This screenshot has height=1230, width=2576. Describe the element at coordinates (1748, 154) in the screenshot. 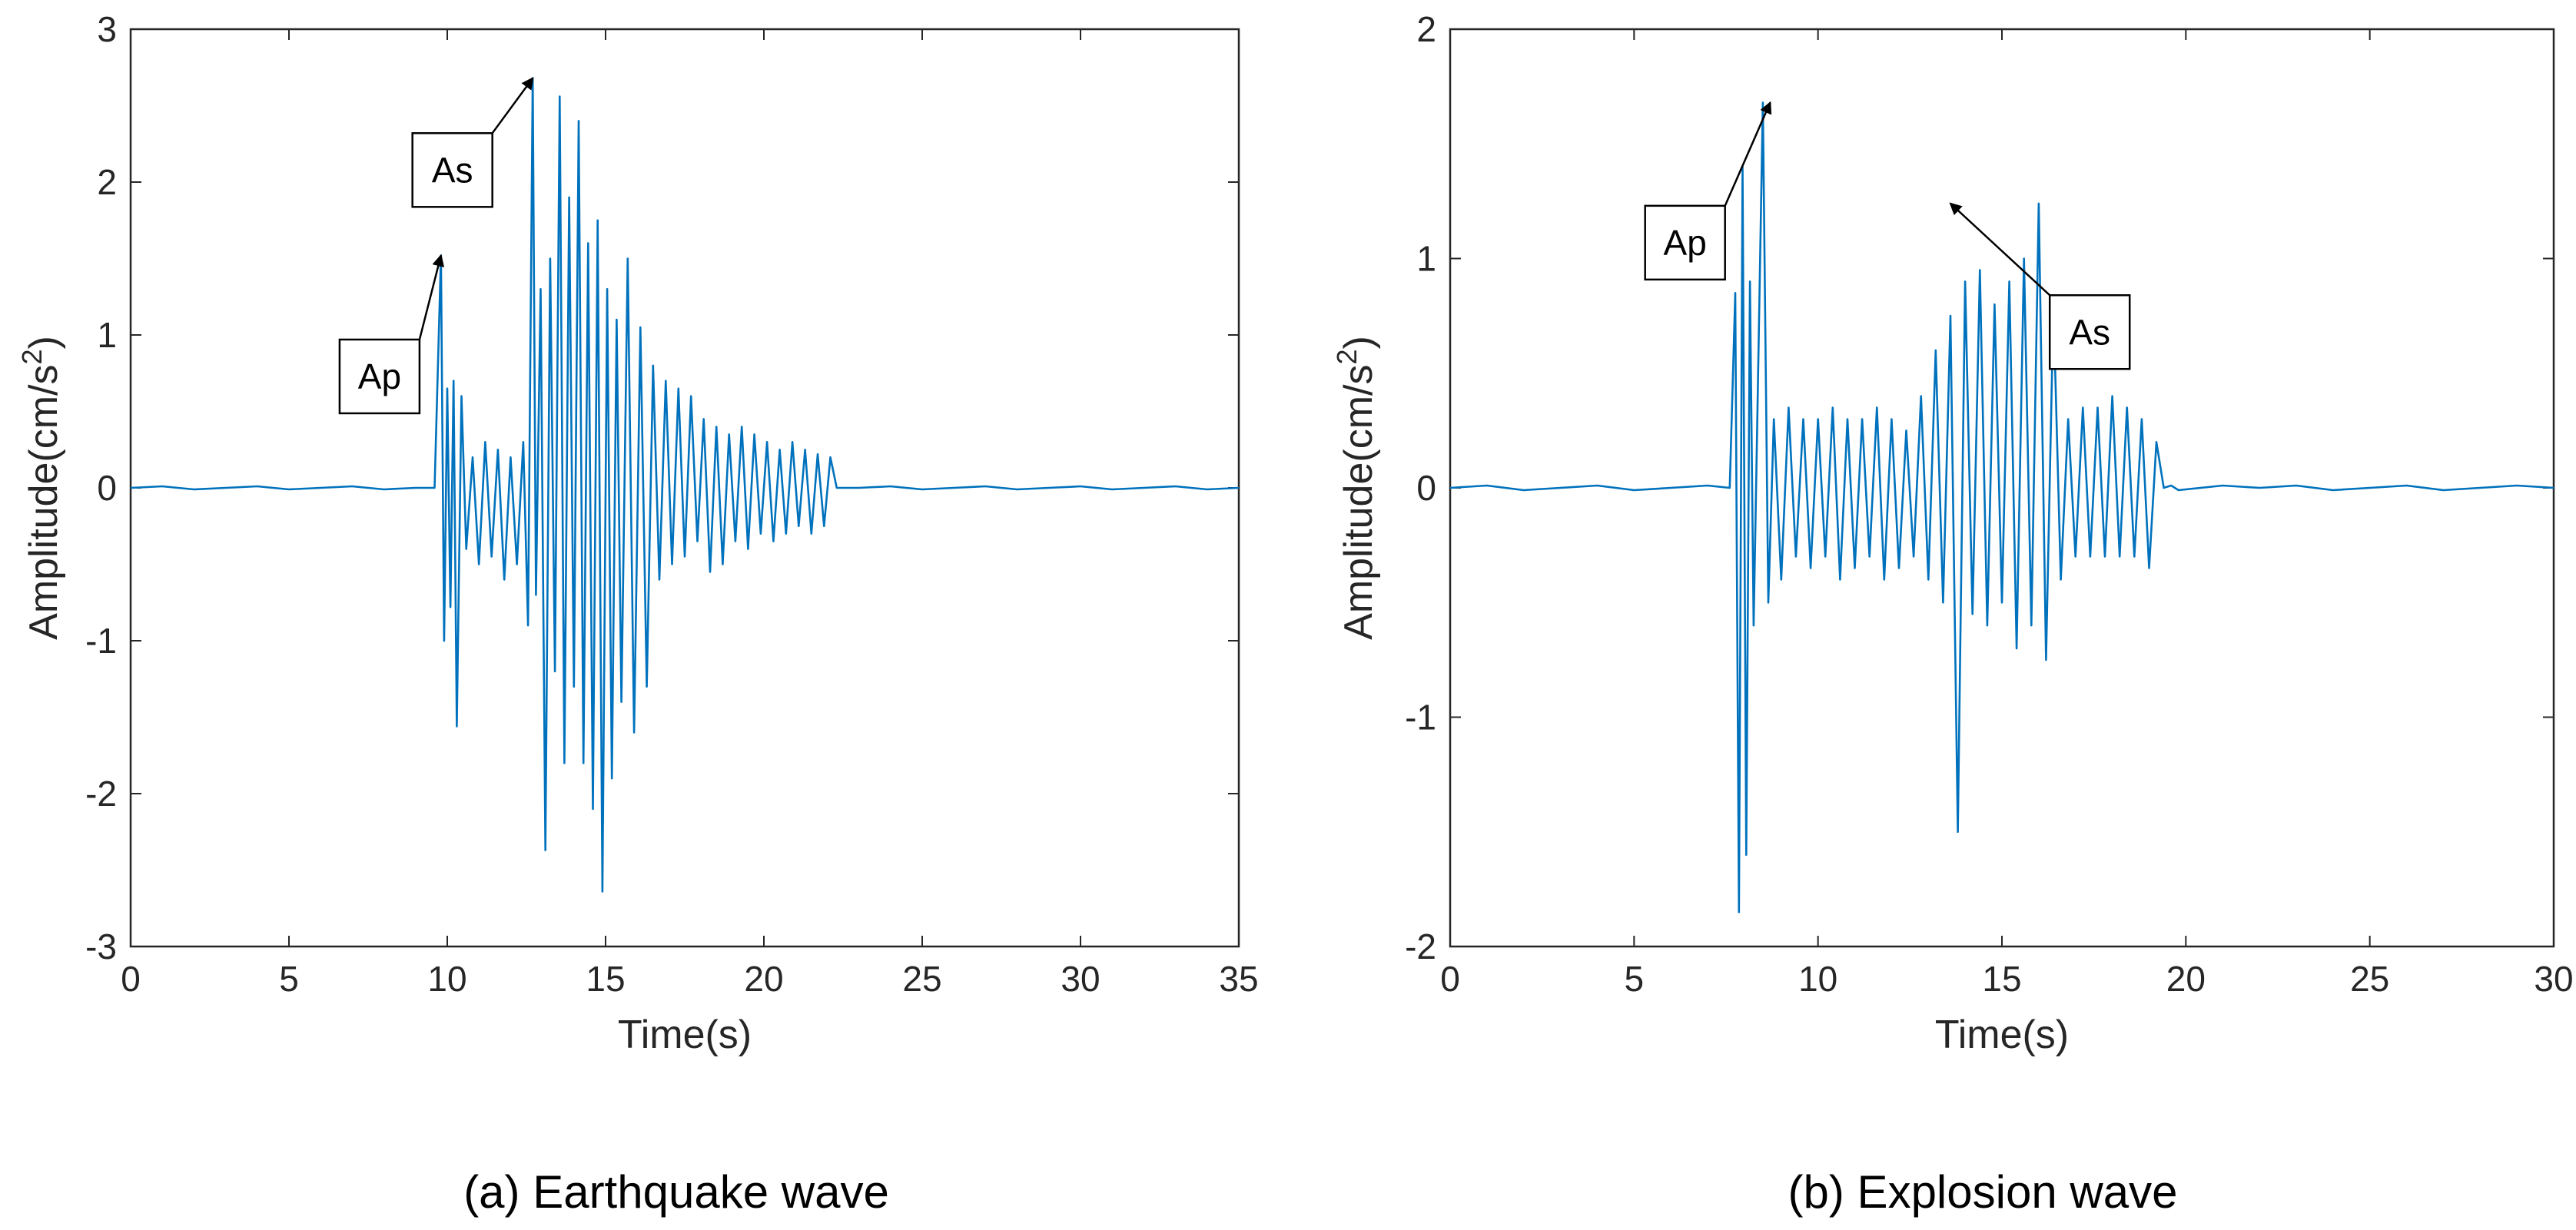

I see `ex-annotation-arrow-ap` at that location.